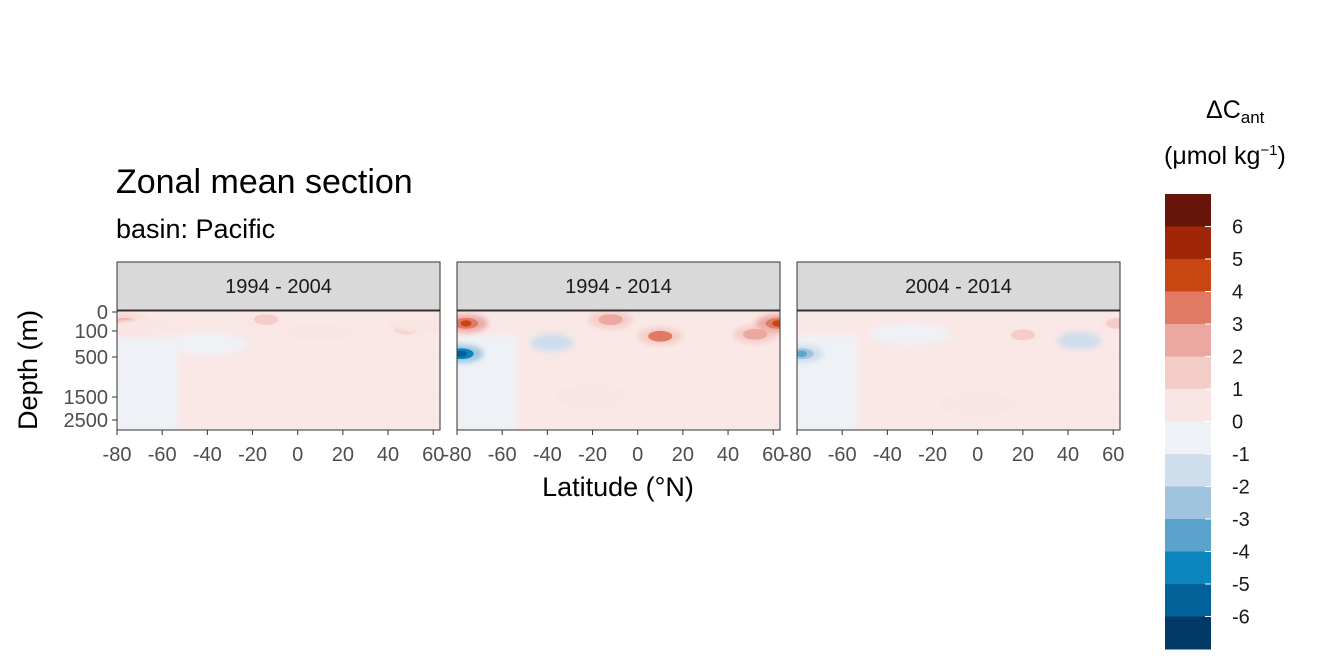  I want to click on legend-title-main: ΔC, so click(1223, 110).